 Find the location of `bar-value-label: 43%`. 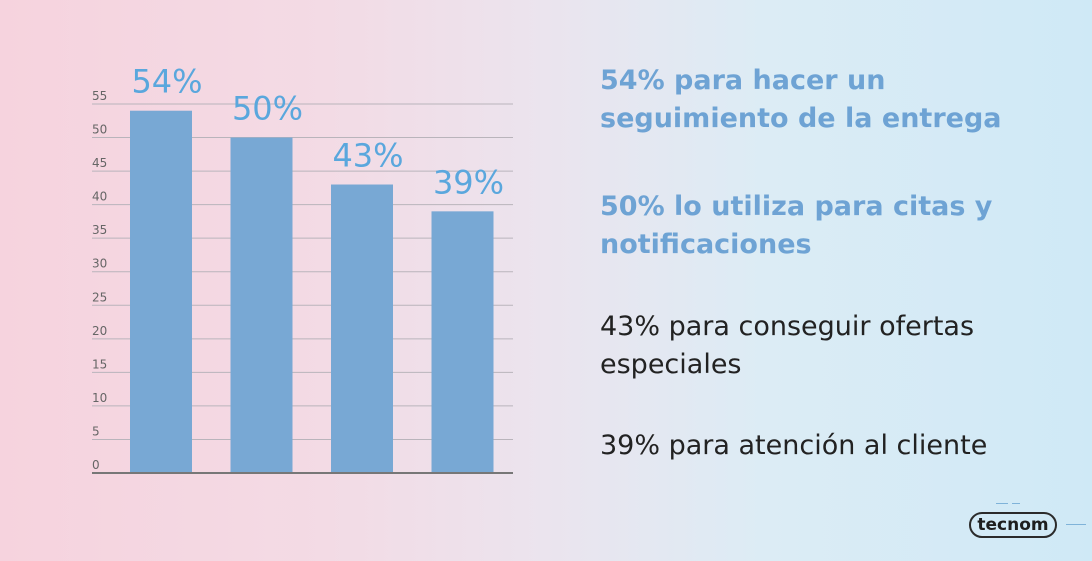

bar-value-label: 43% is located at coordinates (367, 156).